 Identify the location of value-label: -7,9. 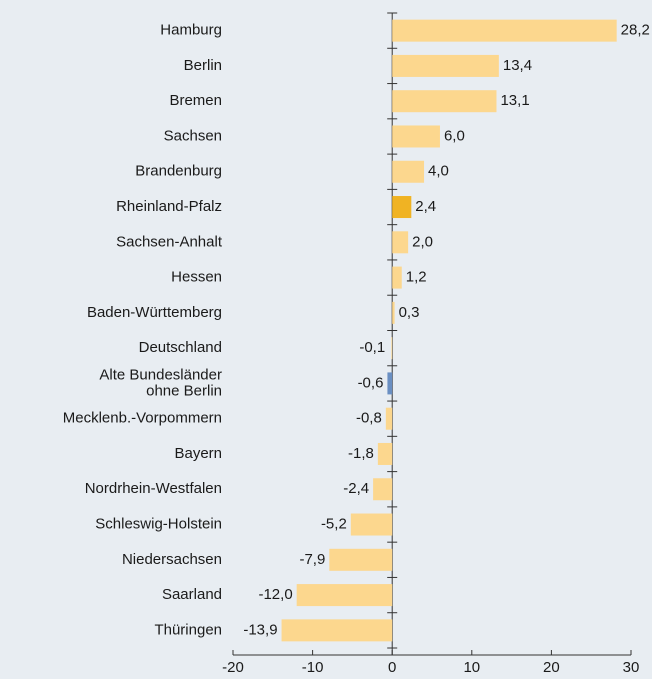
(312, 559).